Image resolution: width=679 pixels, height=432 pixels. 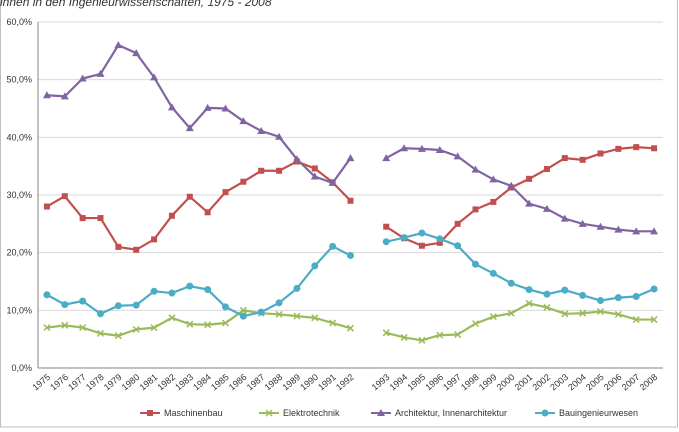 I want to click on x-tick-label: 2000, so click(x=506, y=382).